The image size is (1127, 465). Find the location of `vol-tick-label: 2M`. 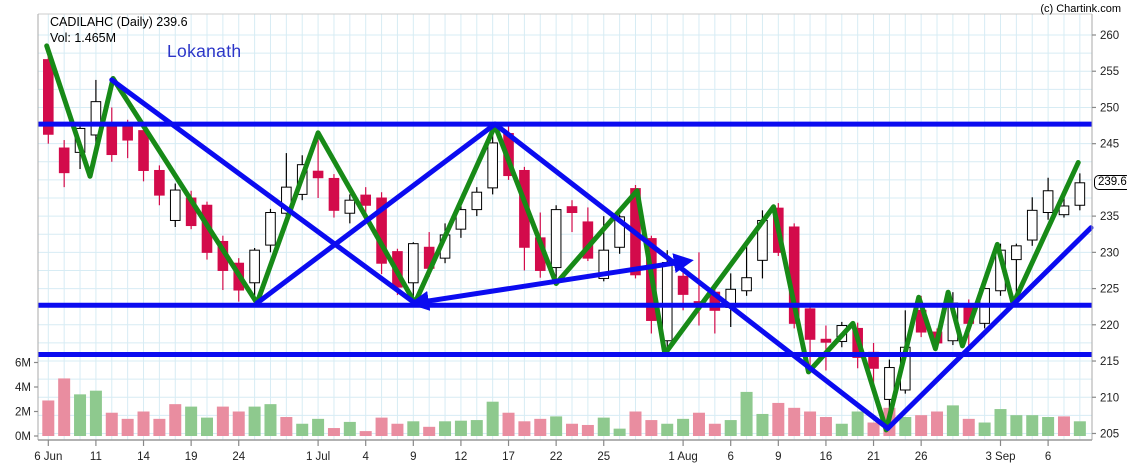

vol-tick-label: 2M is located at coordinates (23, 413).